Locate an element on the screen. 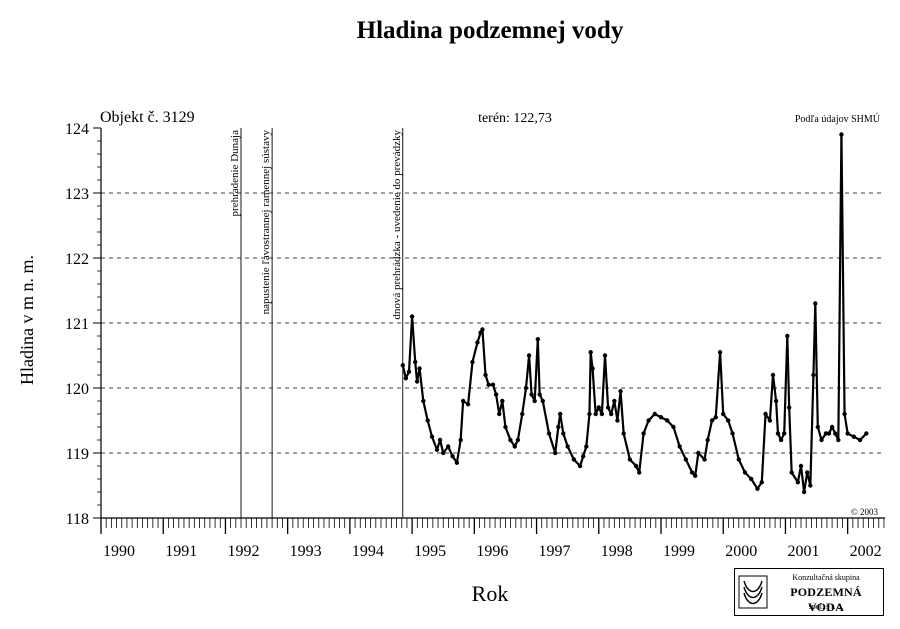 The height and width of the screenshot is (629, 900). y-tick-label: 123 is located at coordinates (77, 194).